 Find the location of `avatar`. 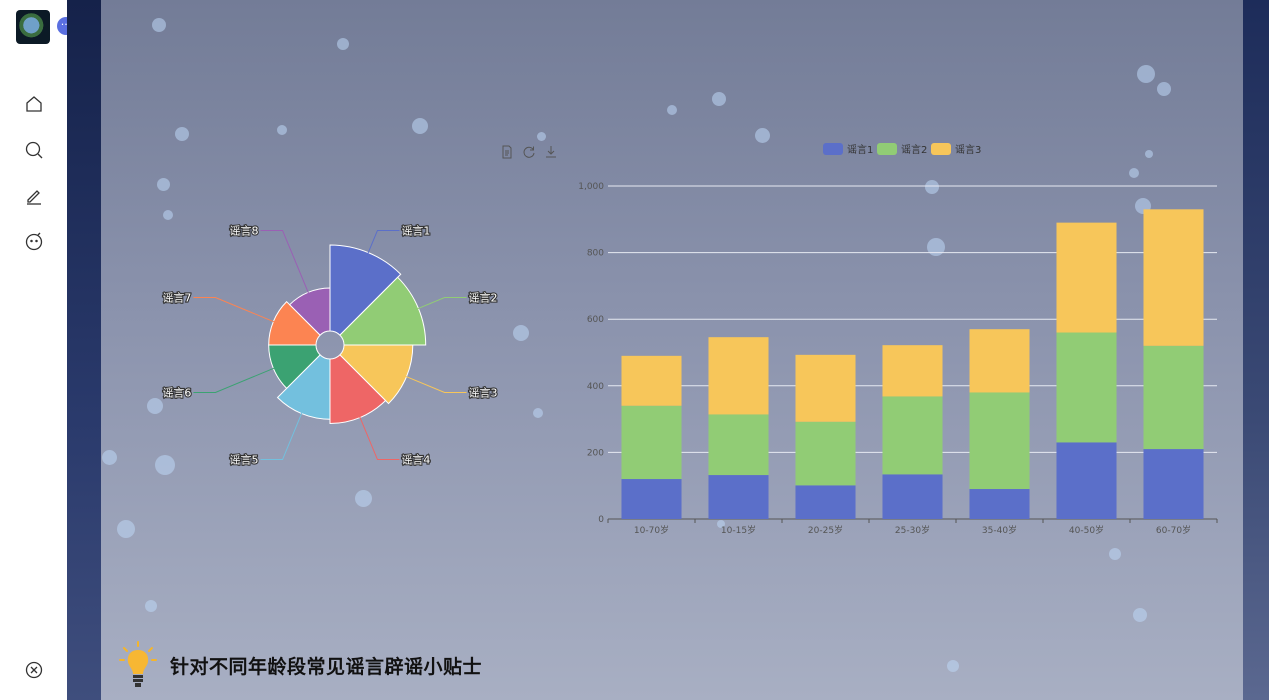

avatar is located at coordinates (33, 27).